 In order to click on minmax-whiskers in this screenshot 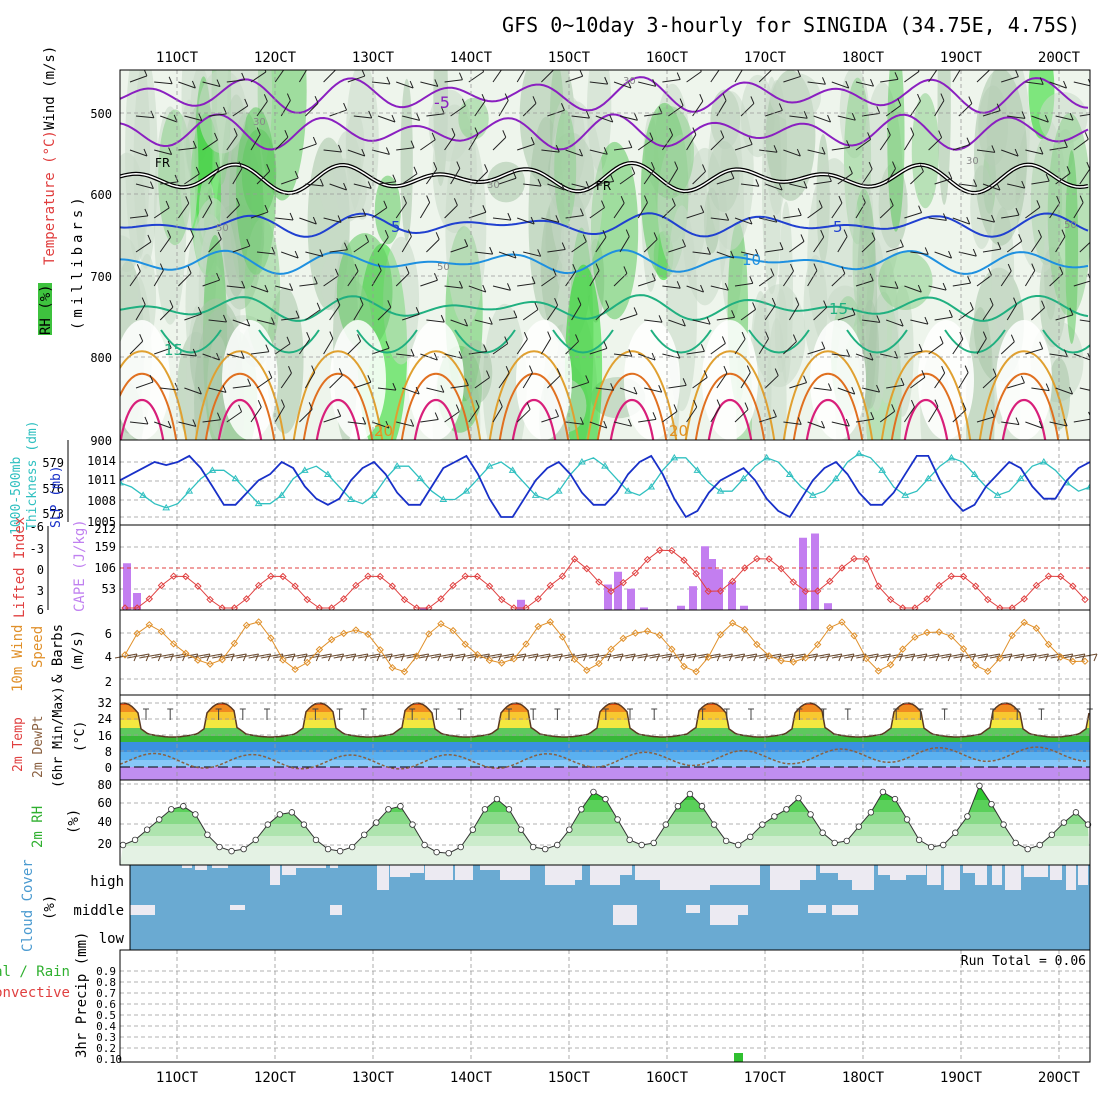, I will do `click(618, 714)`.